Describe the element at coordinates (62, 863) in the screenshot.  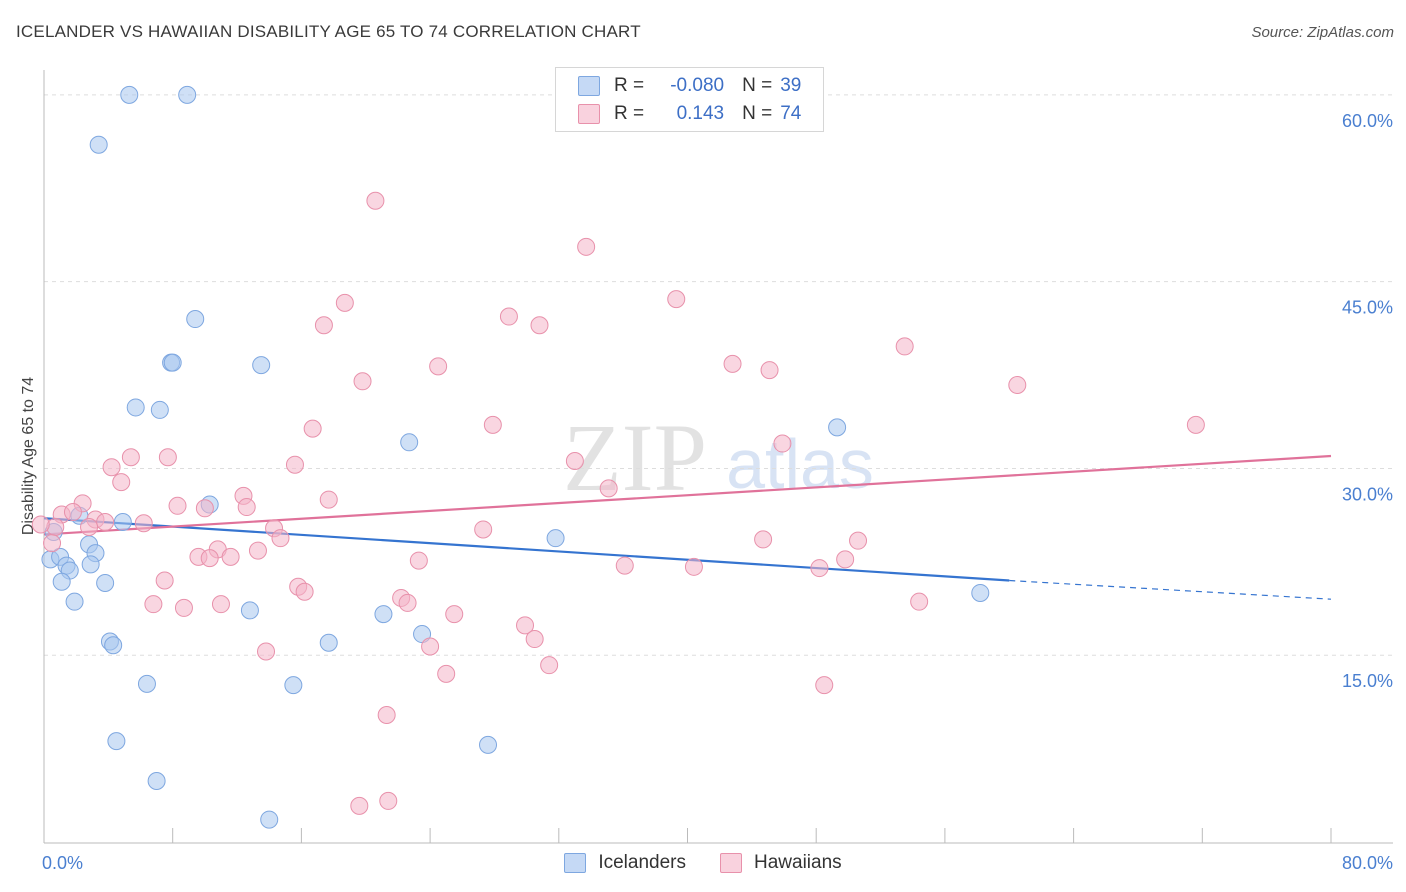
I see `x-tick-label-min: 0.0%` at that location.